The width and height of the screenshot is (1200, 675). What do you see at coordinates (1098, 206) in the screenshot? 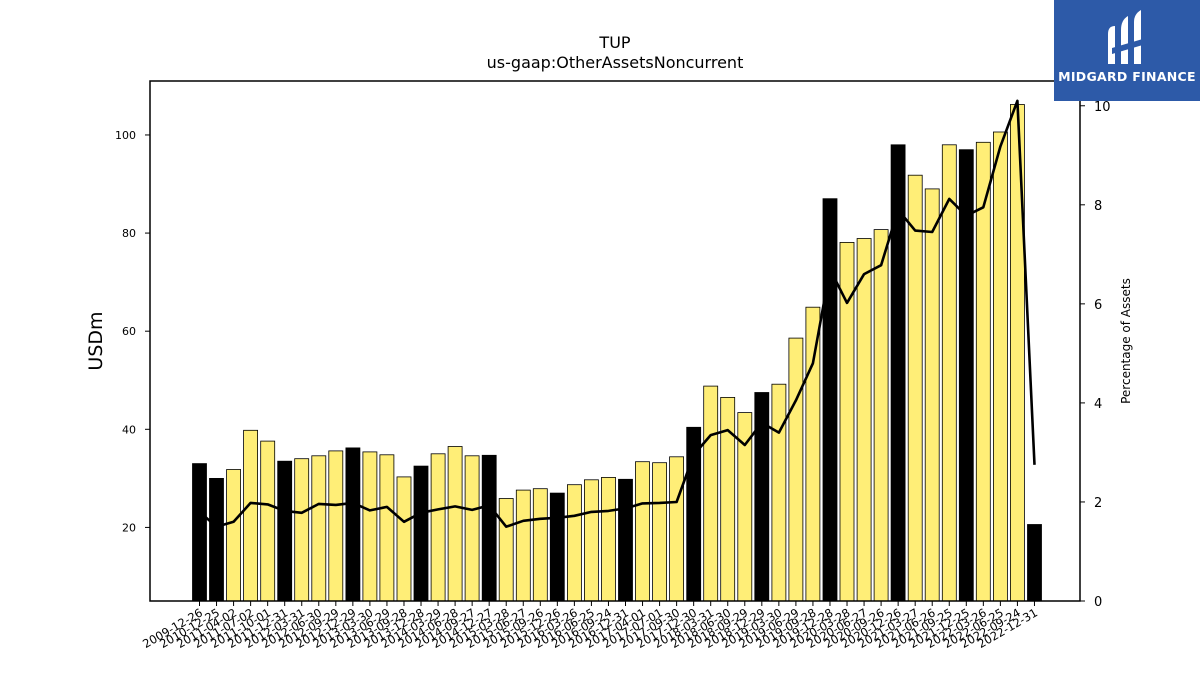
I see `y2-tick-label: 8` at bounding box center [1098, 206].